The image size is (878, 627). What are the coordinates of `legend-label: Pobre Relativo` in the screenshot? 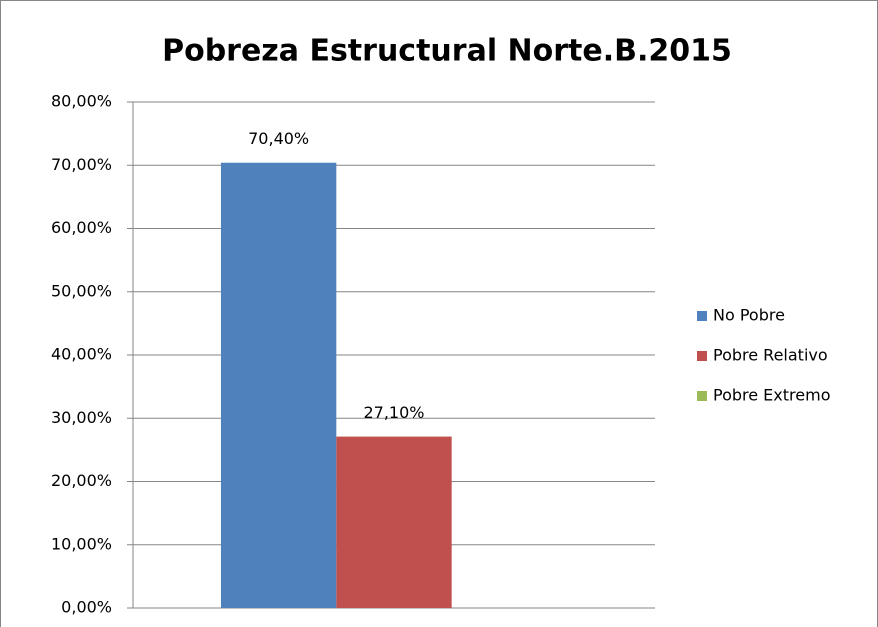 It's located at (770, 355).